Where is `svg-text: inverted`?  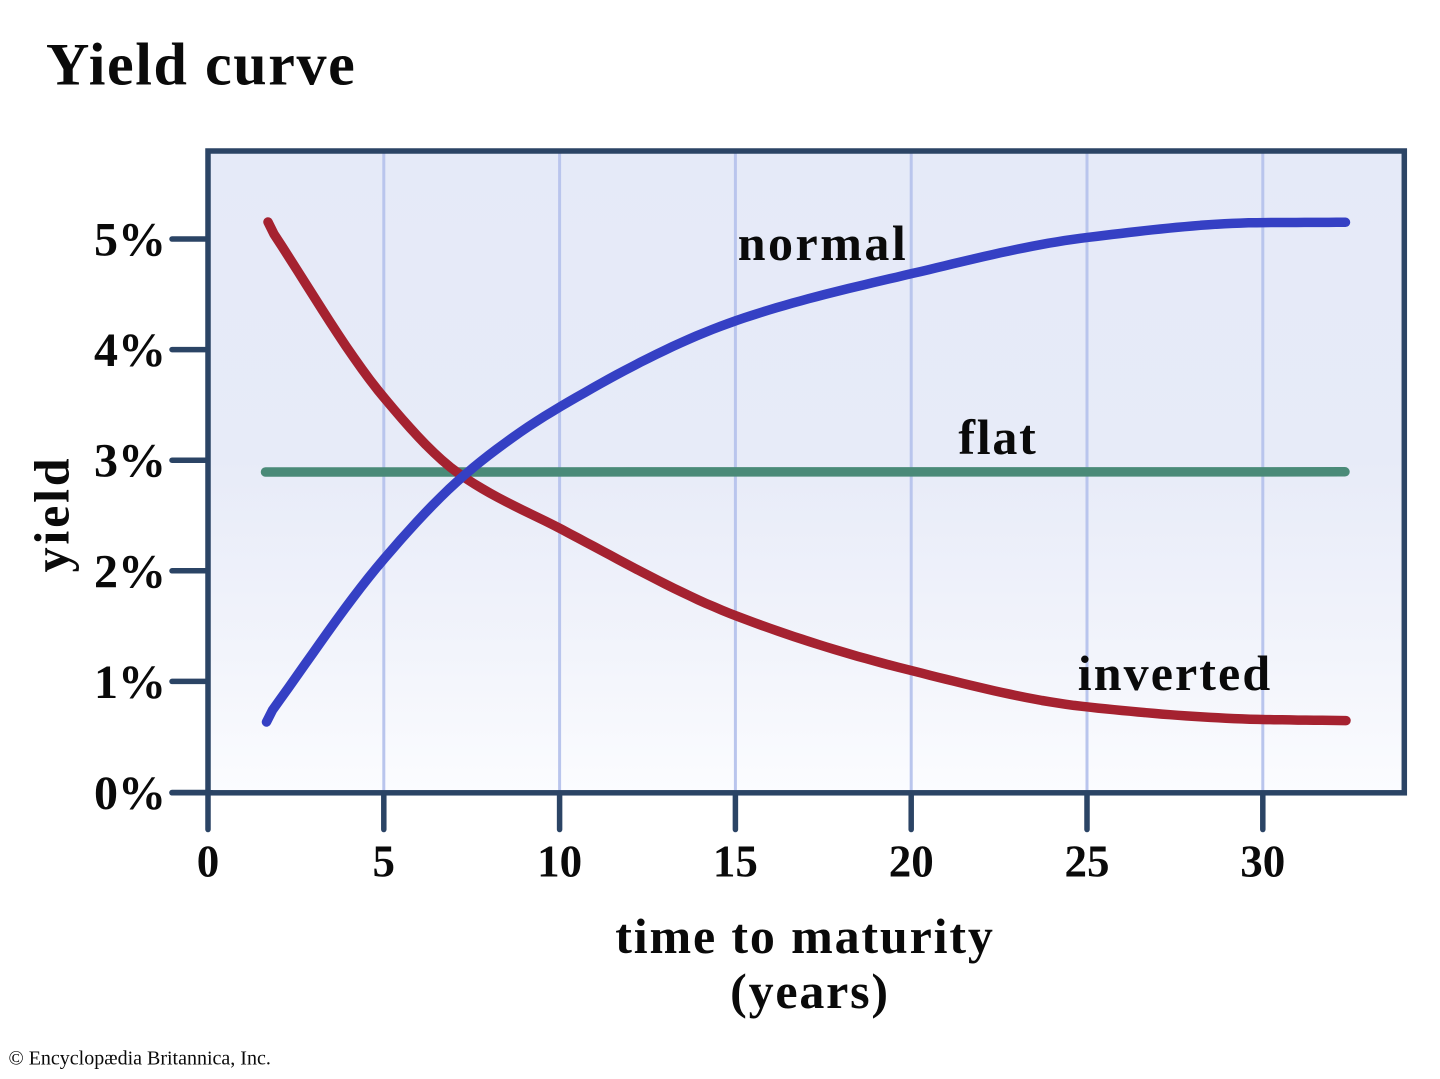
svg-text: inverted is located at coordinates (1175, 673).